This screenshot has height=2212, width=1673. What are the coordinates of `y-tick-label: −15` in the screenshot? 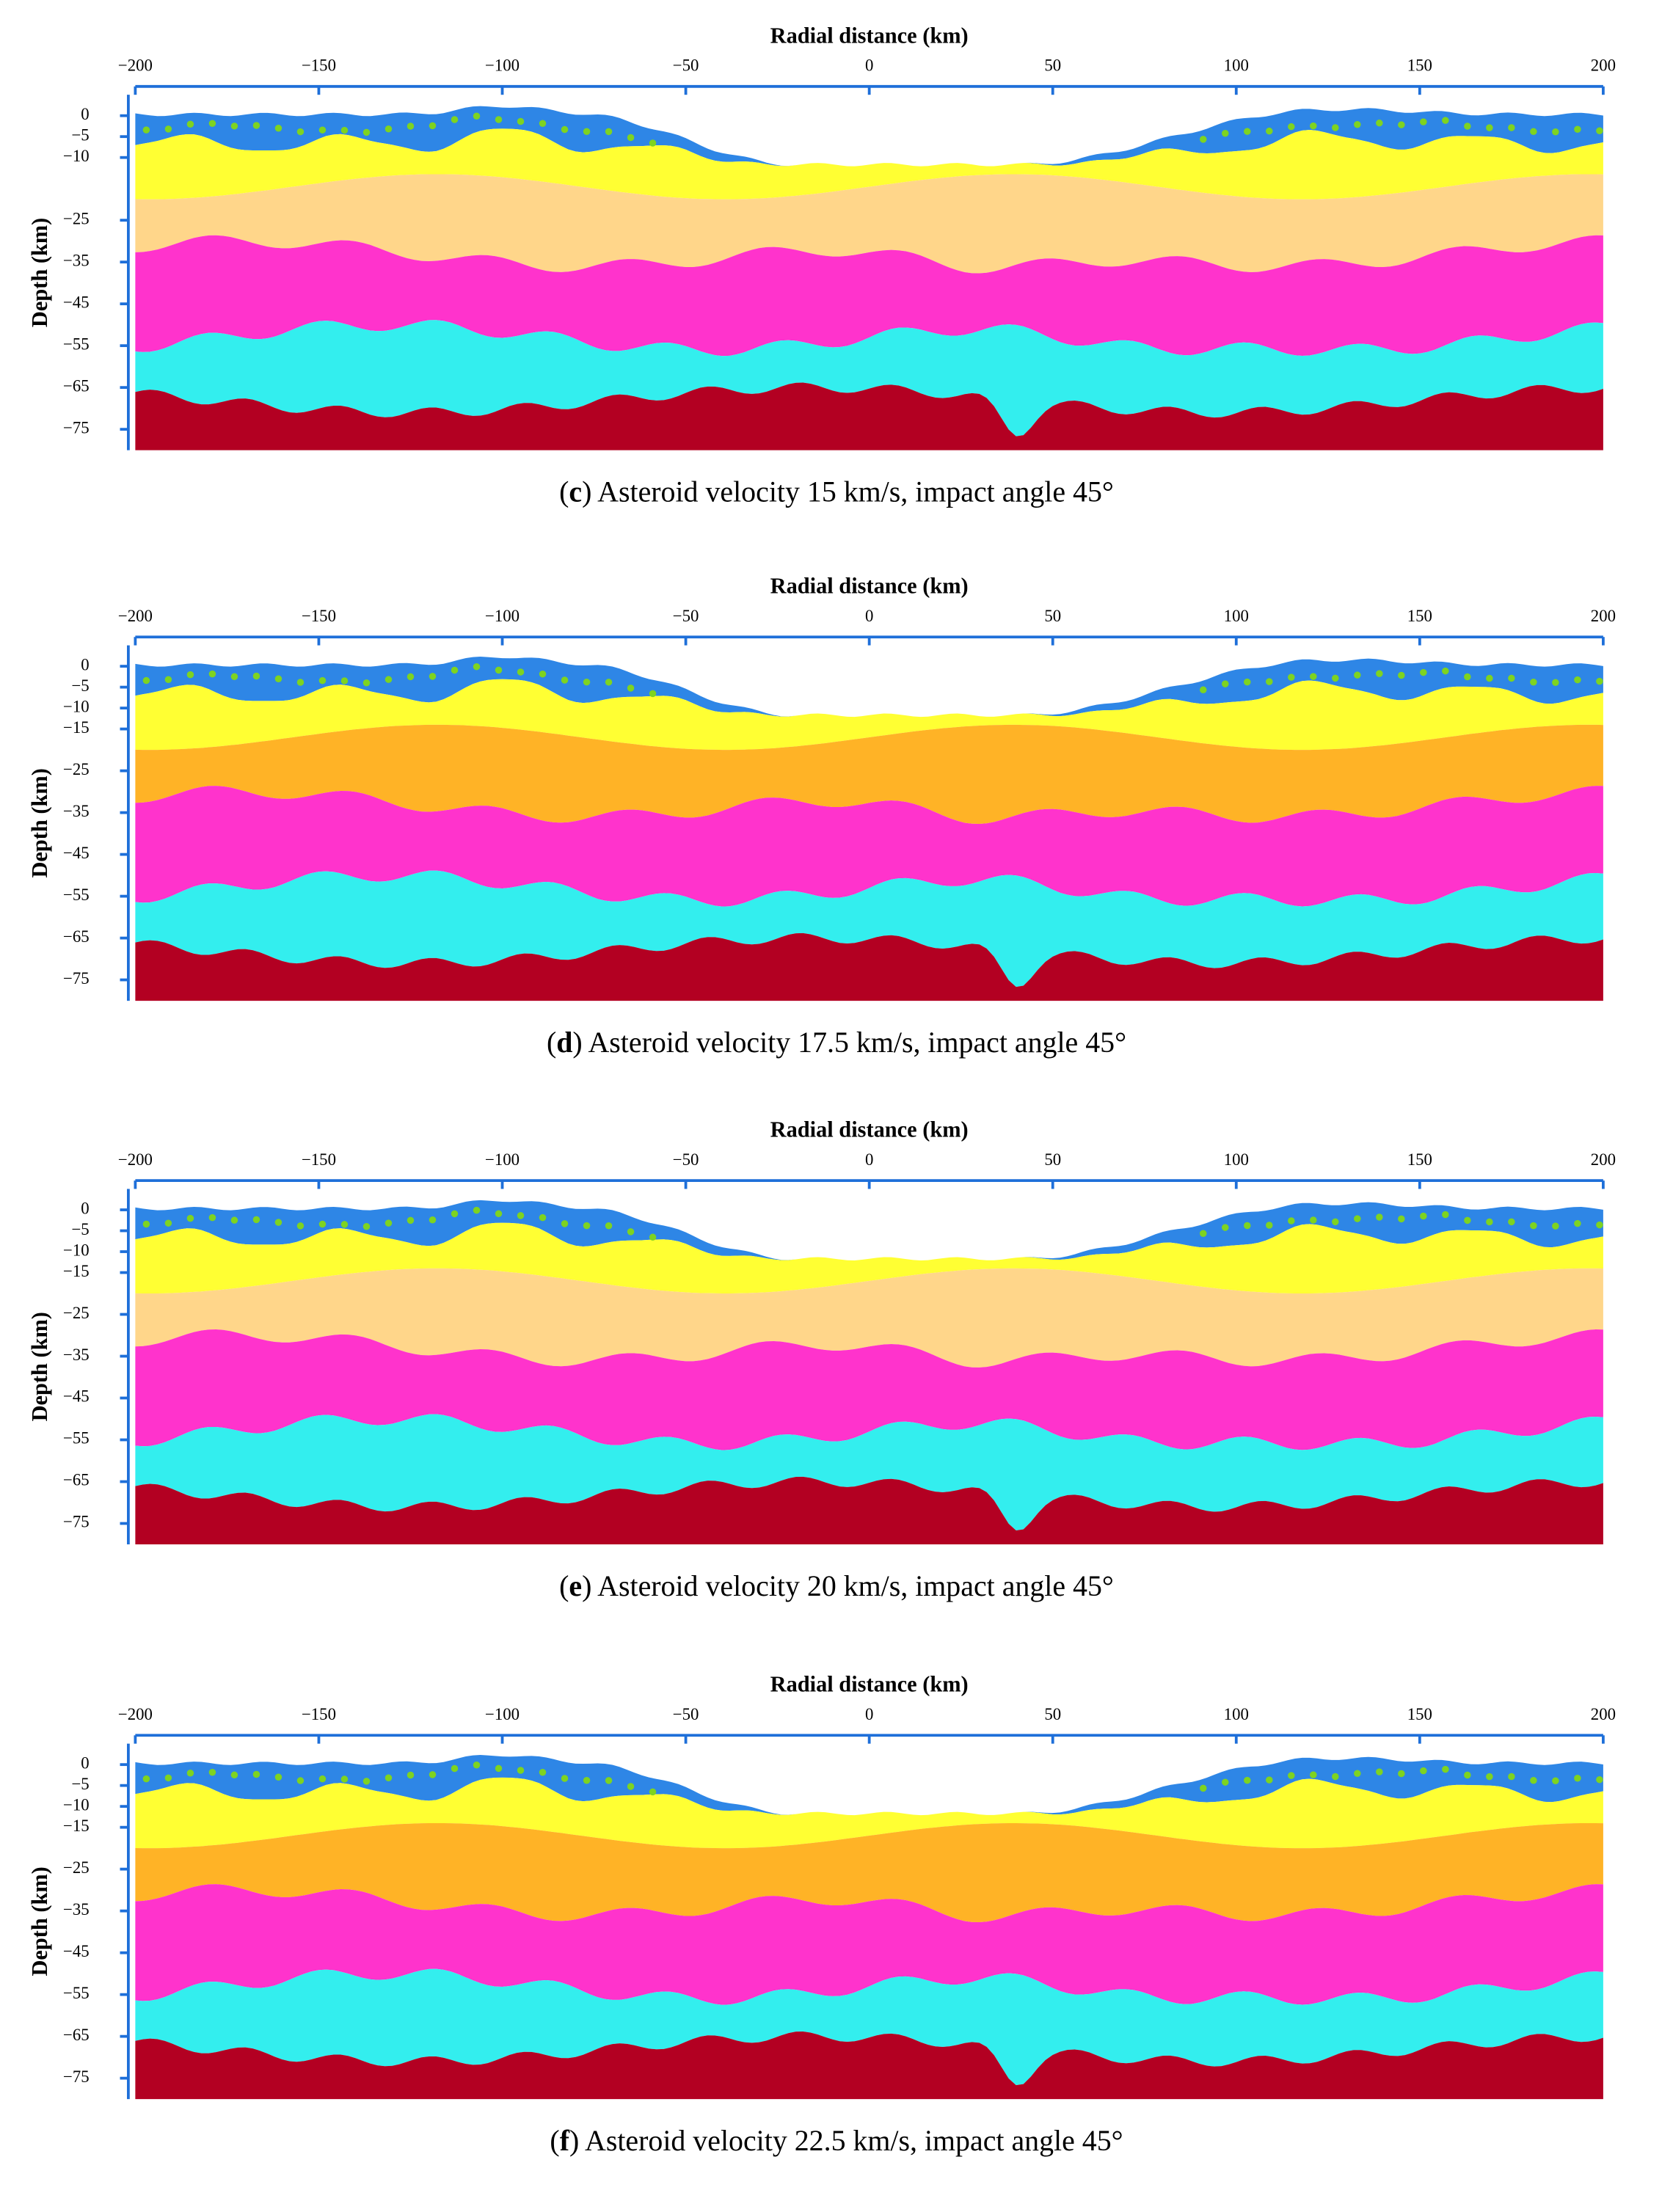 It's located at (76, 1271).